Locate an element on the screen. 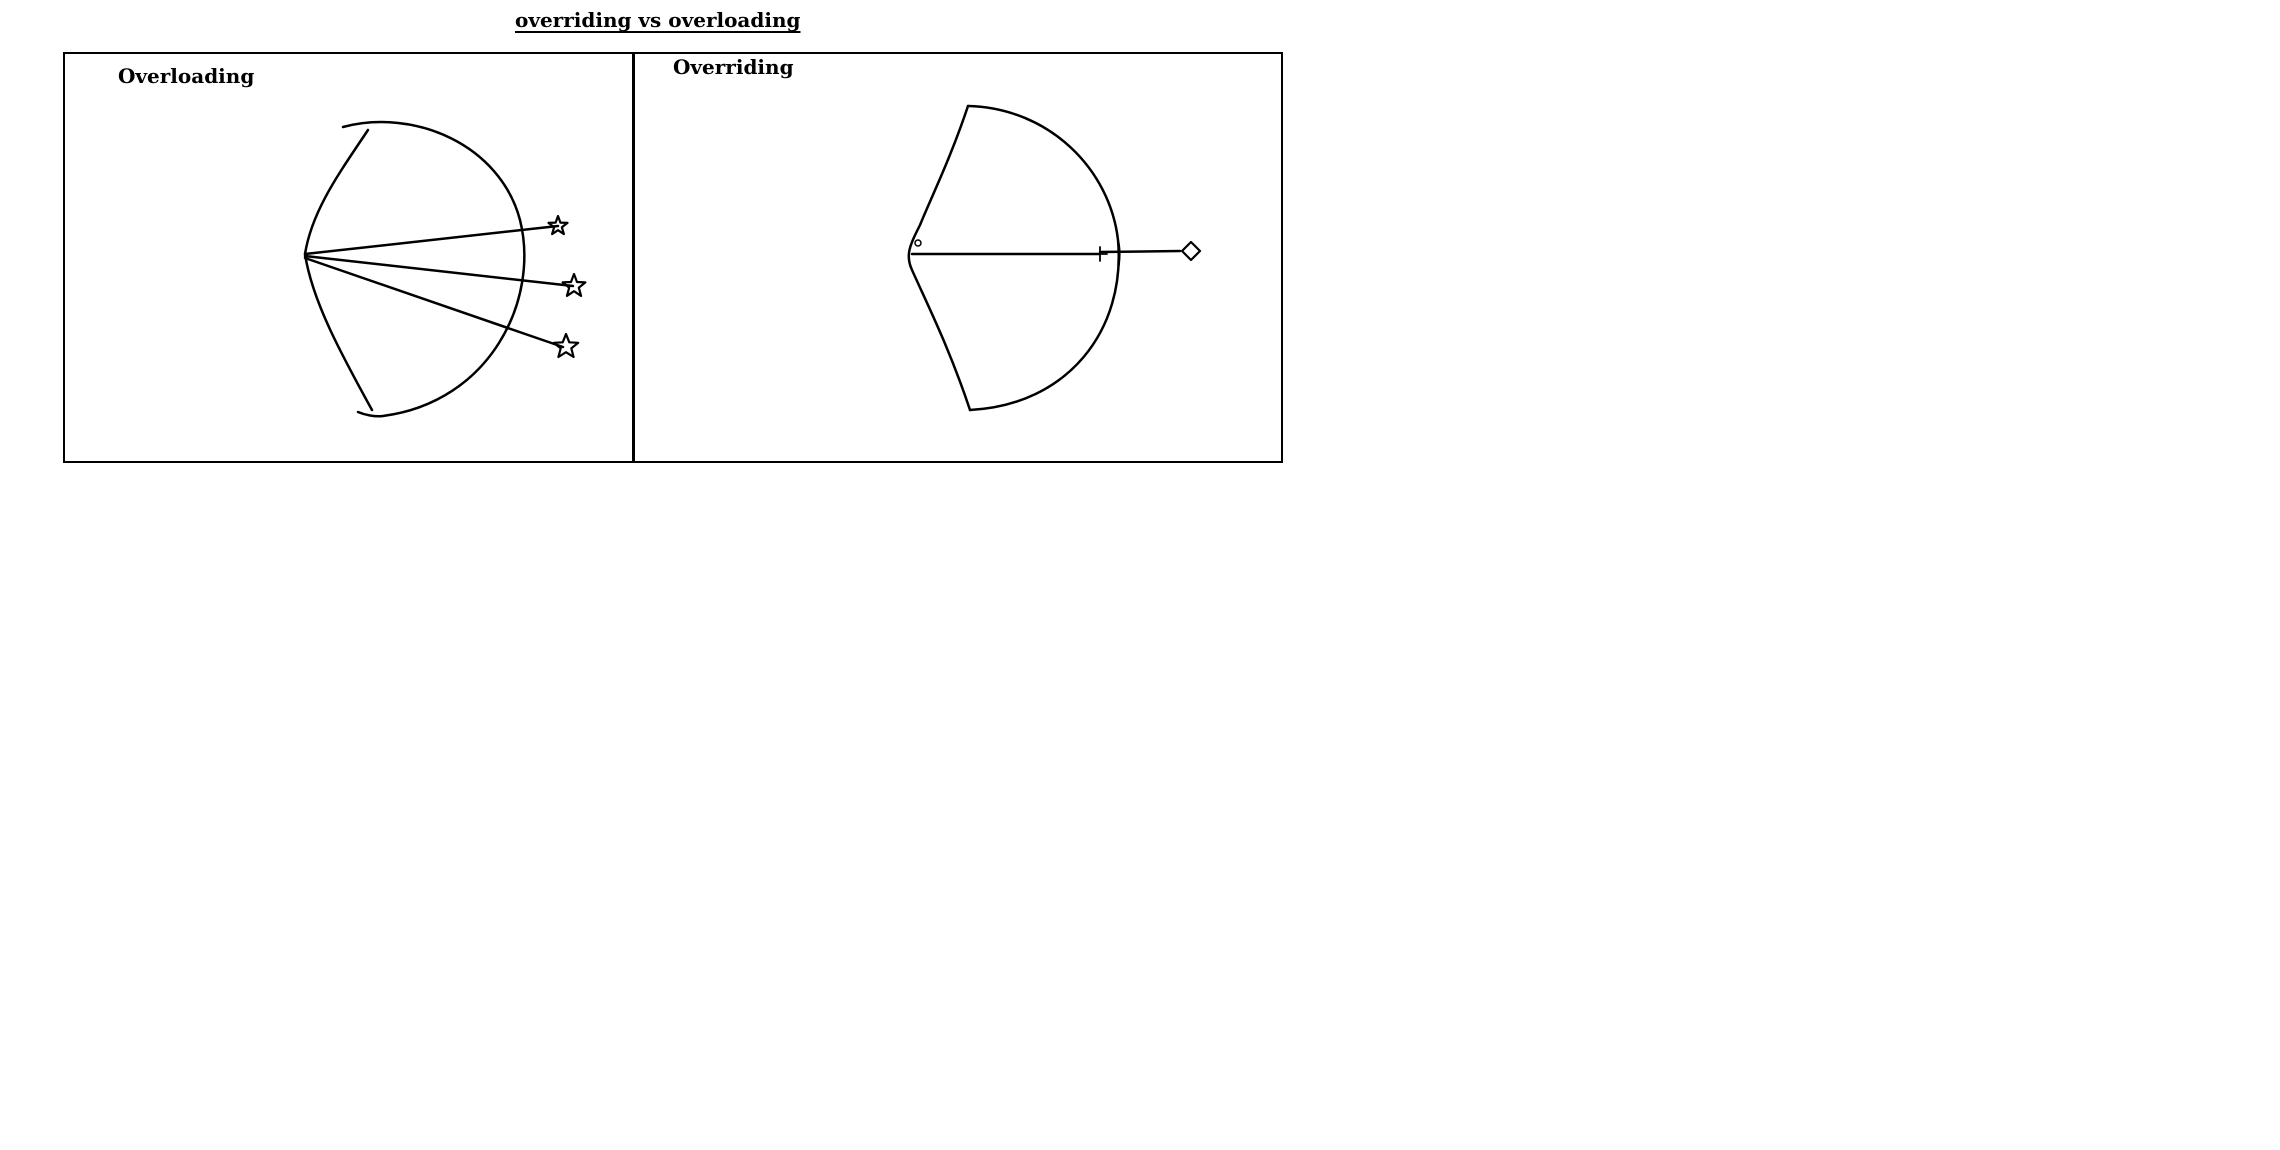 The image size is (2280, 1150). page-title: overriding vs overloading is located at coordinates (658, 20).